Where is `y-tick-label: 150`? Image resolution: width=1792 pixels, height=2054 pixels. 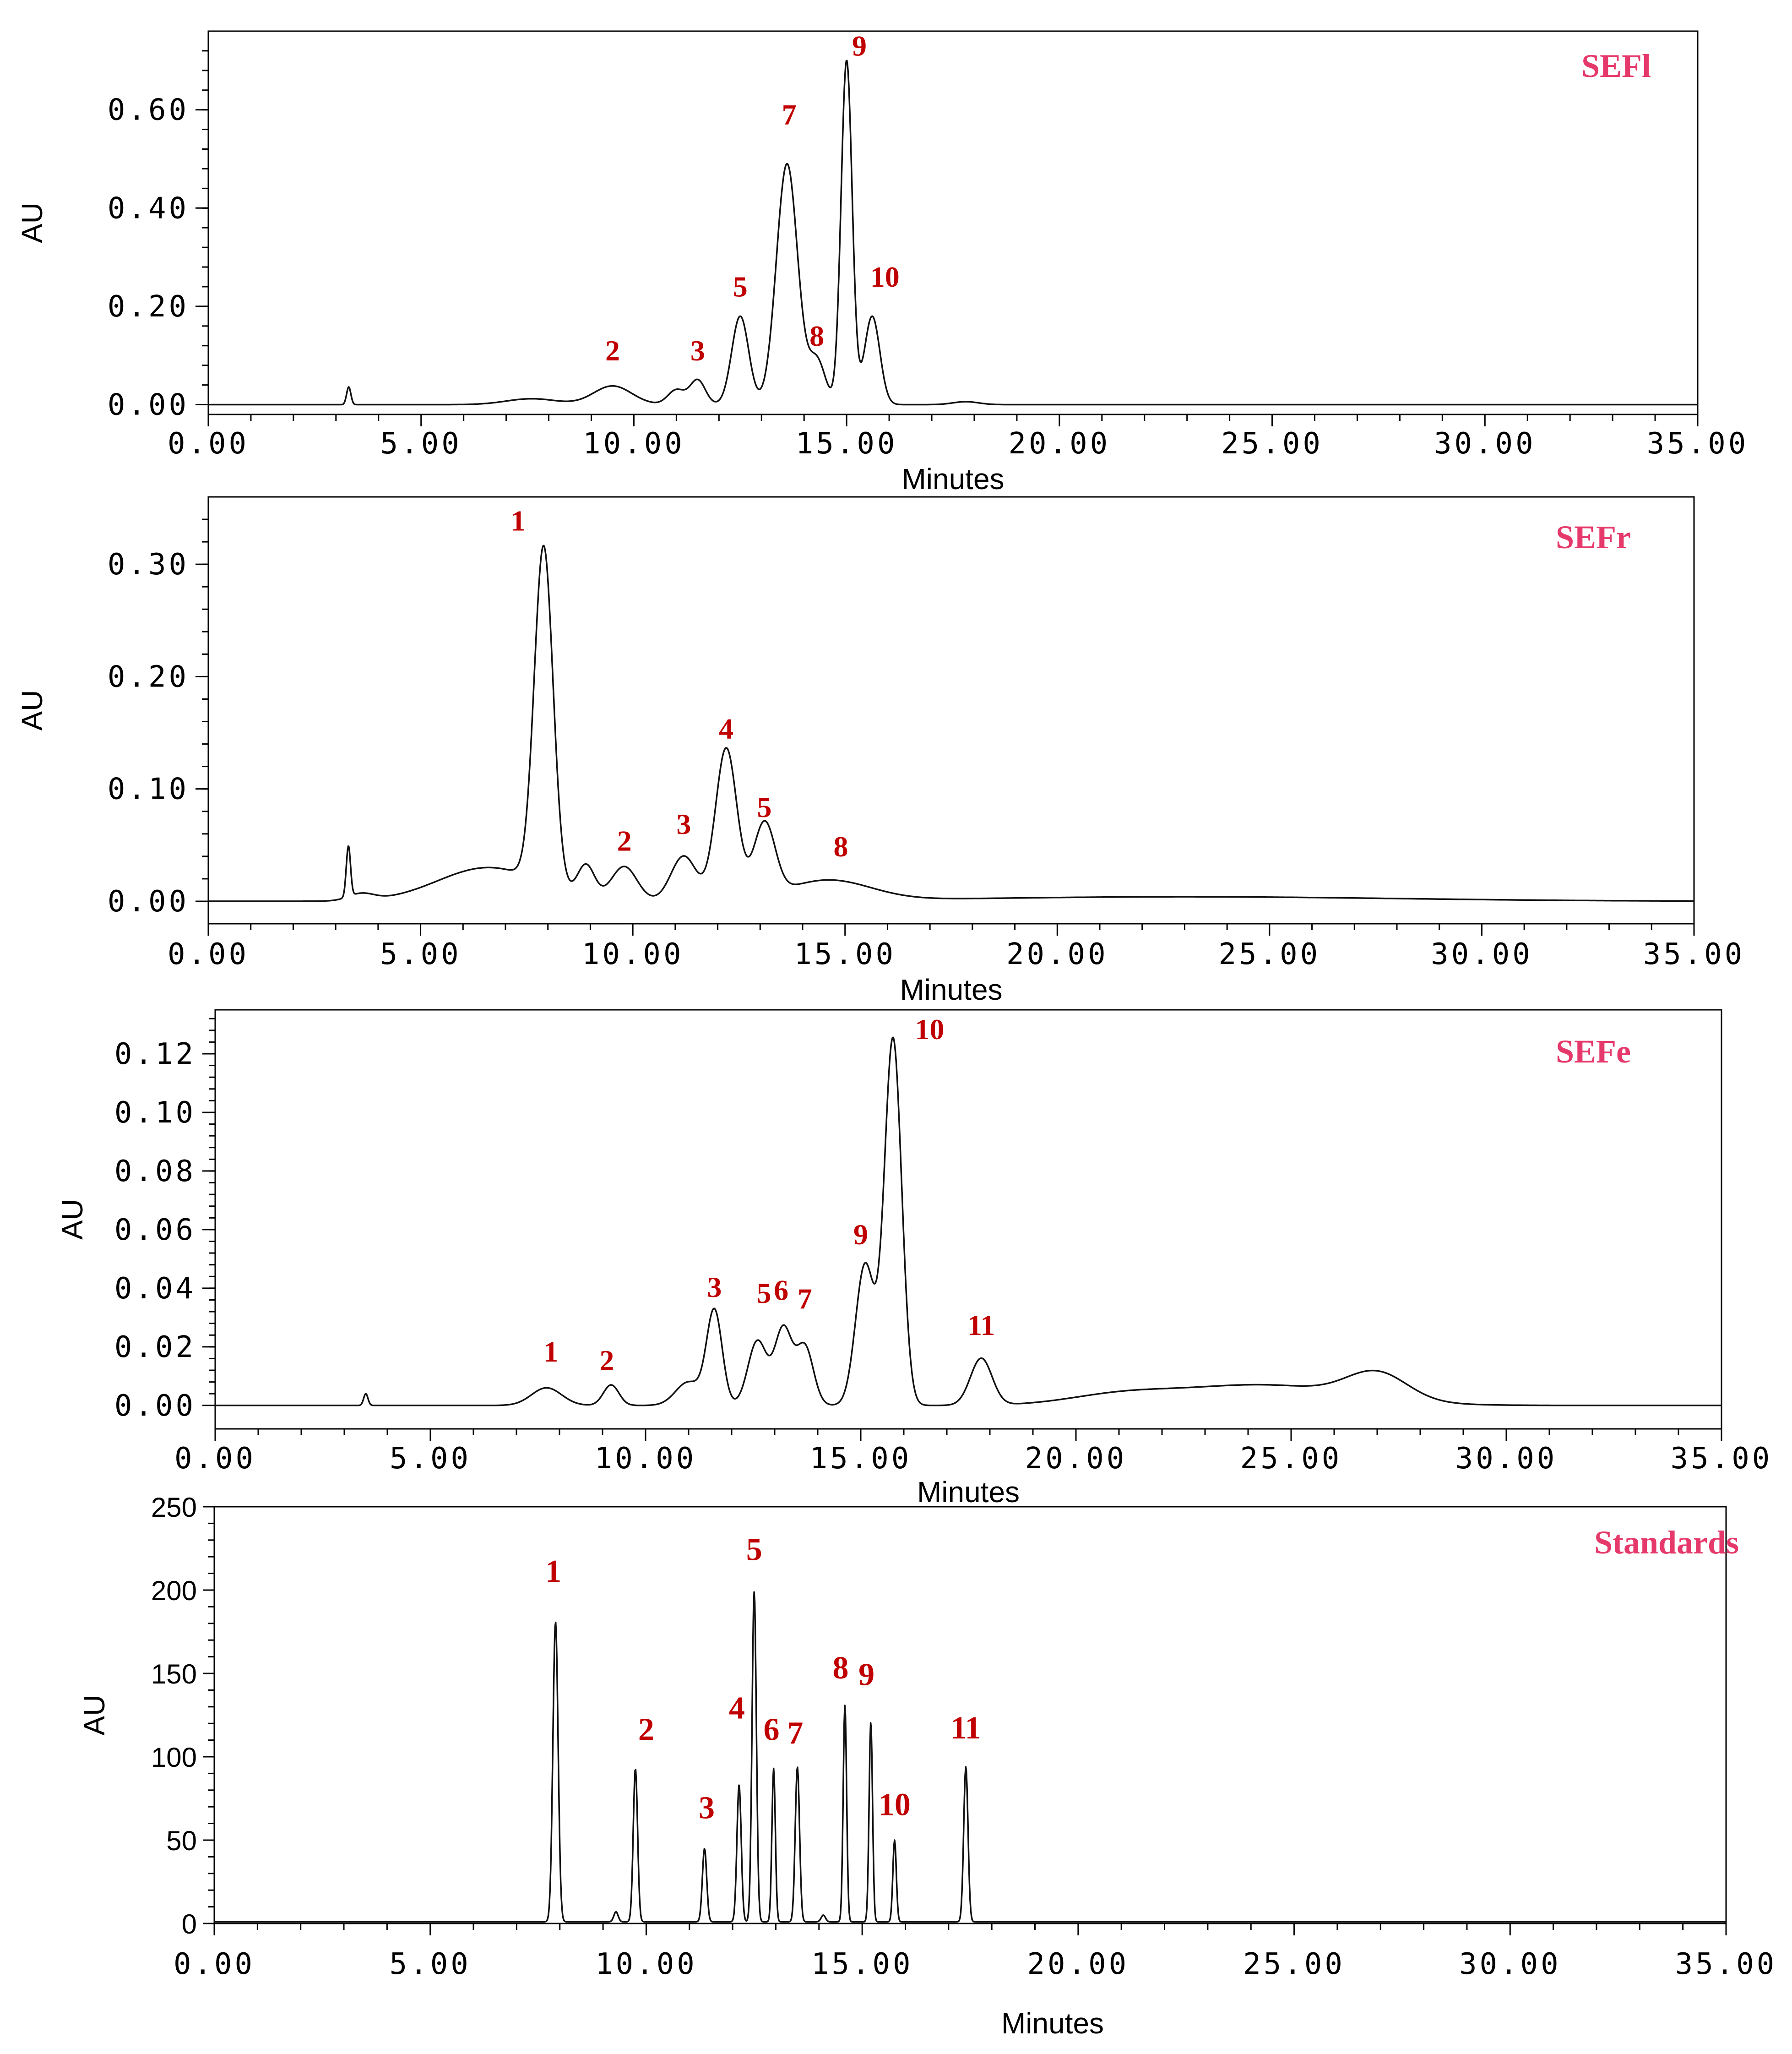
y-tick-label: 150 is located at coordinates (174, 1674).